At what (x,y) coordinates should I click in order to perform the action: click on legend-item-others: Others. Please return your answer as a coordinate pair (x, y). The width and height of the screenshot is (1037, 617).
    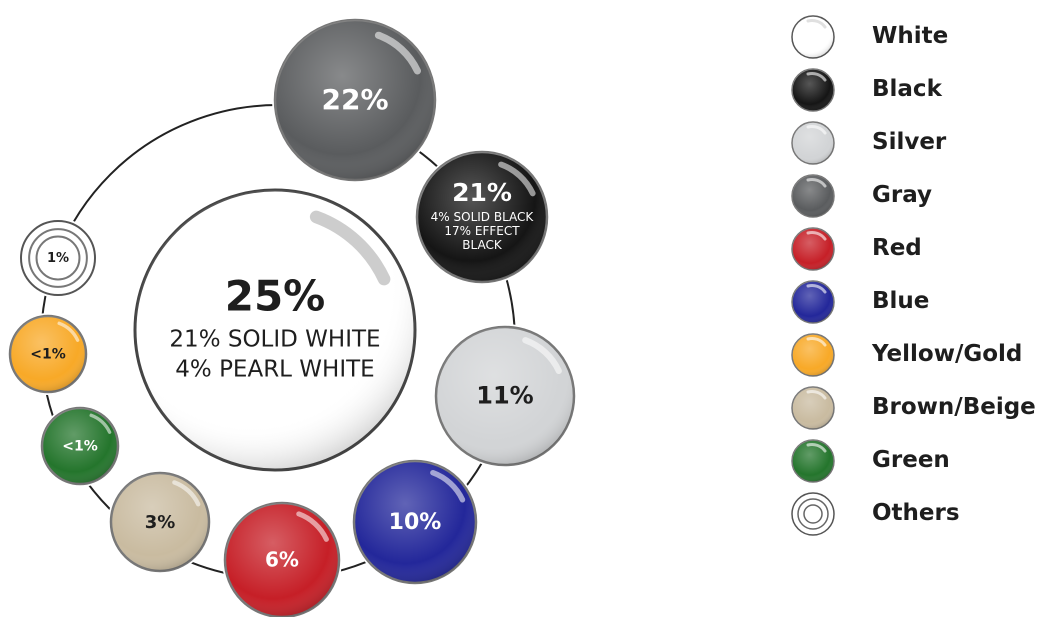
    Looking at the image, I should click on (912, 517).